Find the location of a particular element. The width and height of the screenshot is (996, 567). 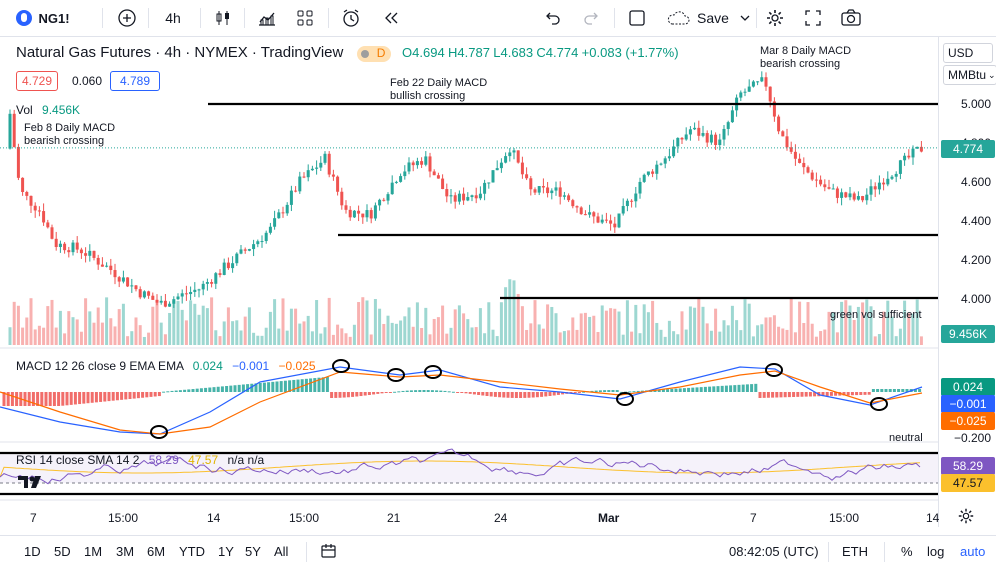

indicators-icon is located at coordinates (267, 18).